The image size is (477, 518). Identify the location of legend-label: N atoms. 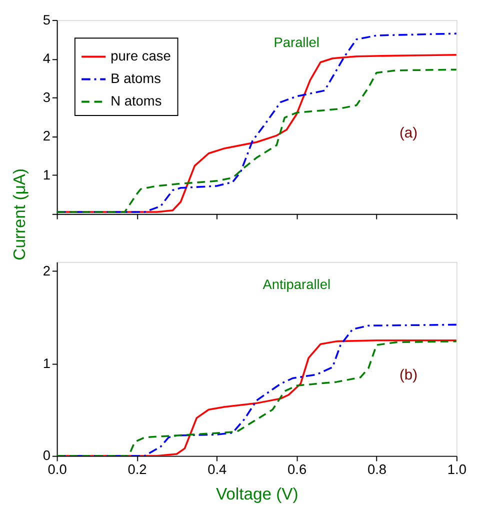
(136, 101).